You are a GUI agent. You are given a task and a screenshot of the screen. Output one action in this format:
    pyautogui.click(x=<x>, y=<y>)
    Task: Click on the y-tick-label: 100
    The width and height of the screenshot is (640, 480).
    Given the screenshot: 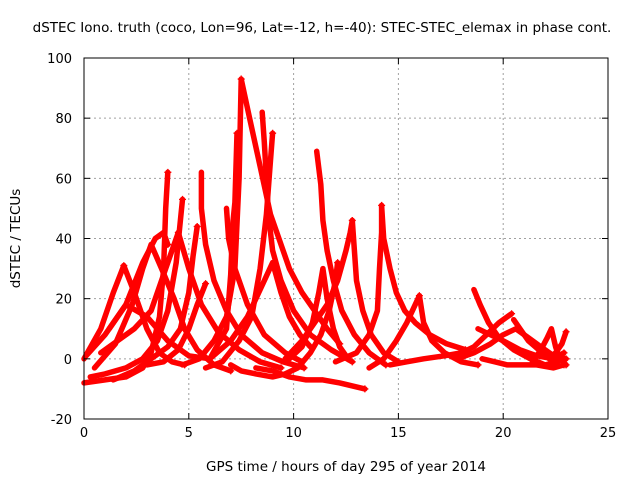 What is the action you would take?
    pyautogui.click(x=59, y=59)
    